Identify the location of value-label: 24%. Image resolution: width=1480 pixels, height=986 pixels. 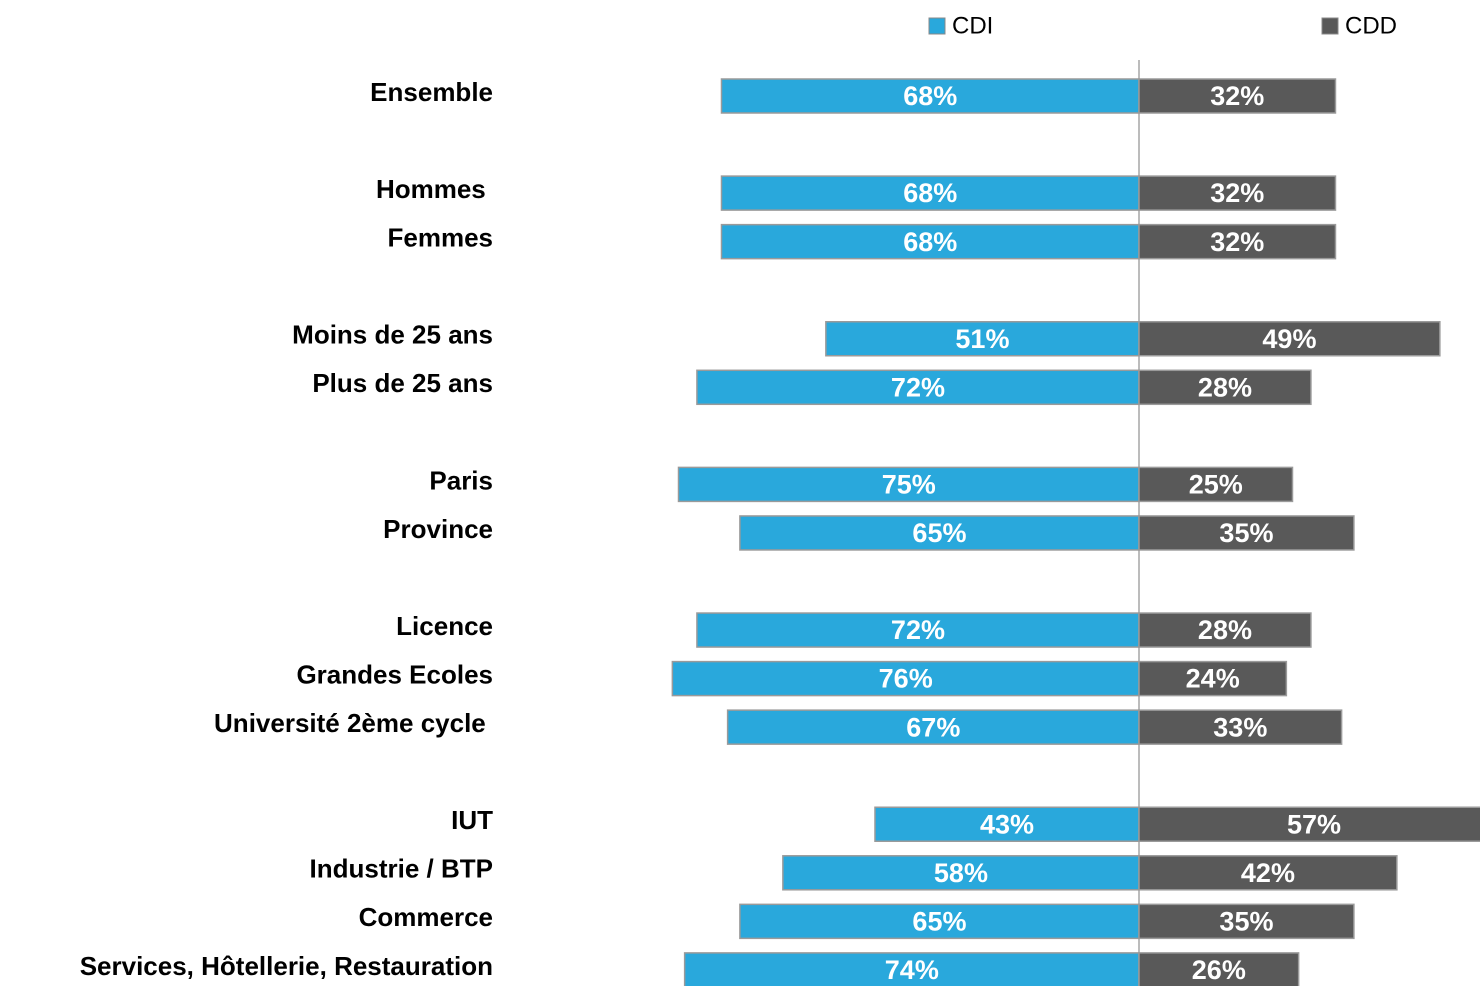
(1213, 679).